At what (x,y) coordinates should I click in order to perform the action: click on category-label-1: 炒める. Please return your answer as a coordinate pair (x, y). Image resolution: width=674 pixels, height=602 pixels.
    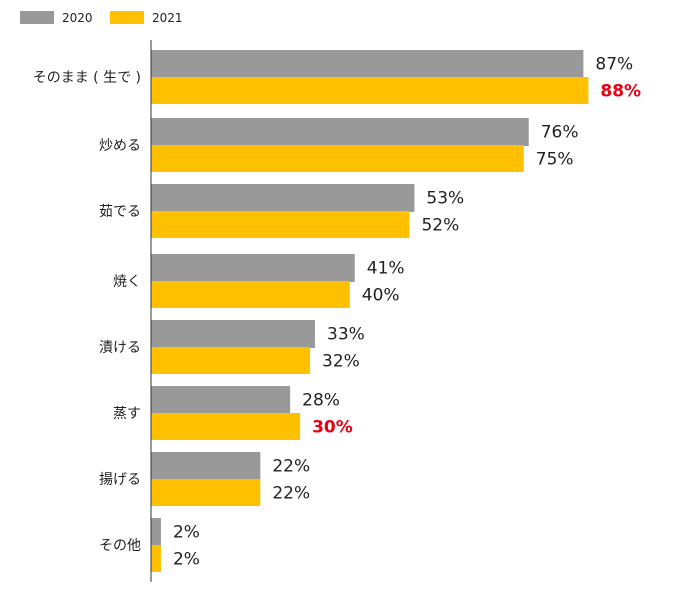
    Looking at the image, I should click on (120, 146).